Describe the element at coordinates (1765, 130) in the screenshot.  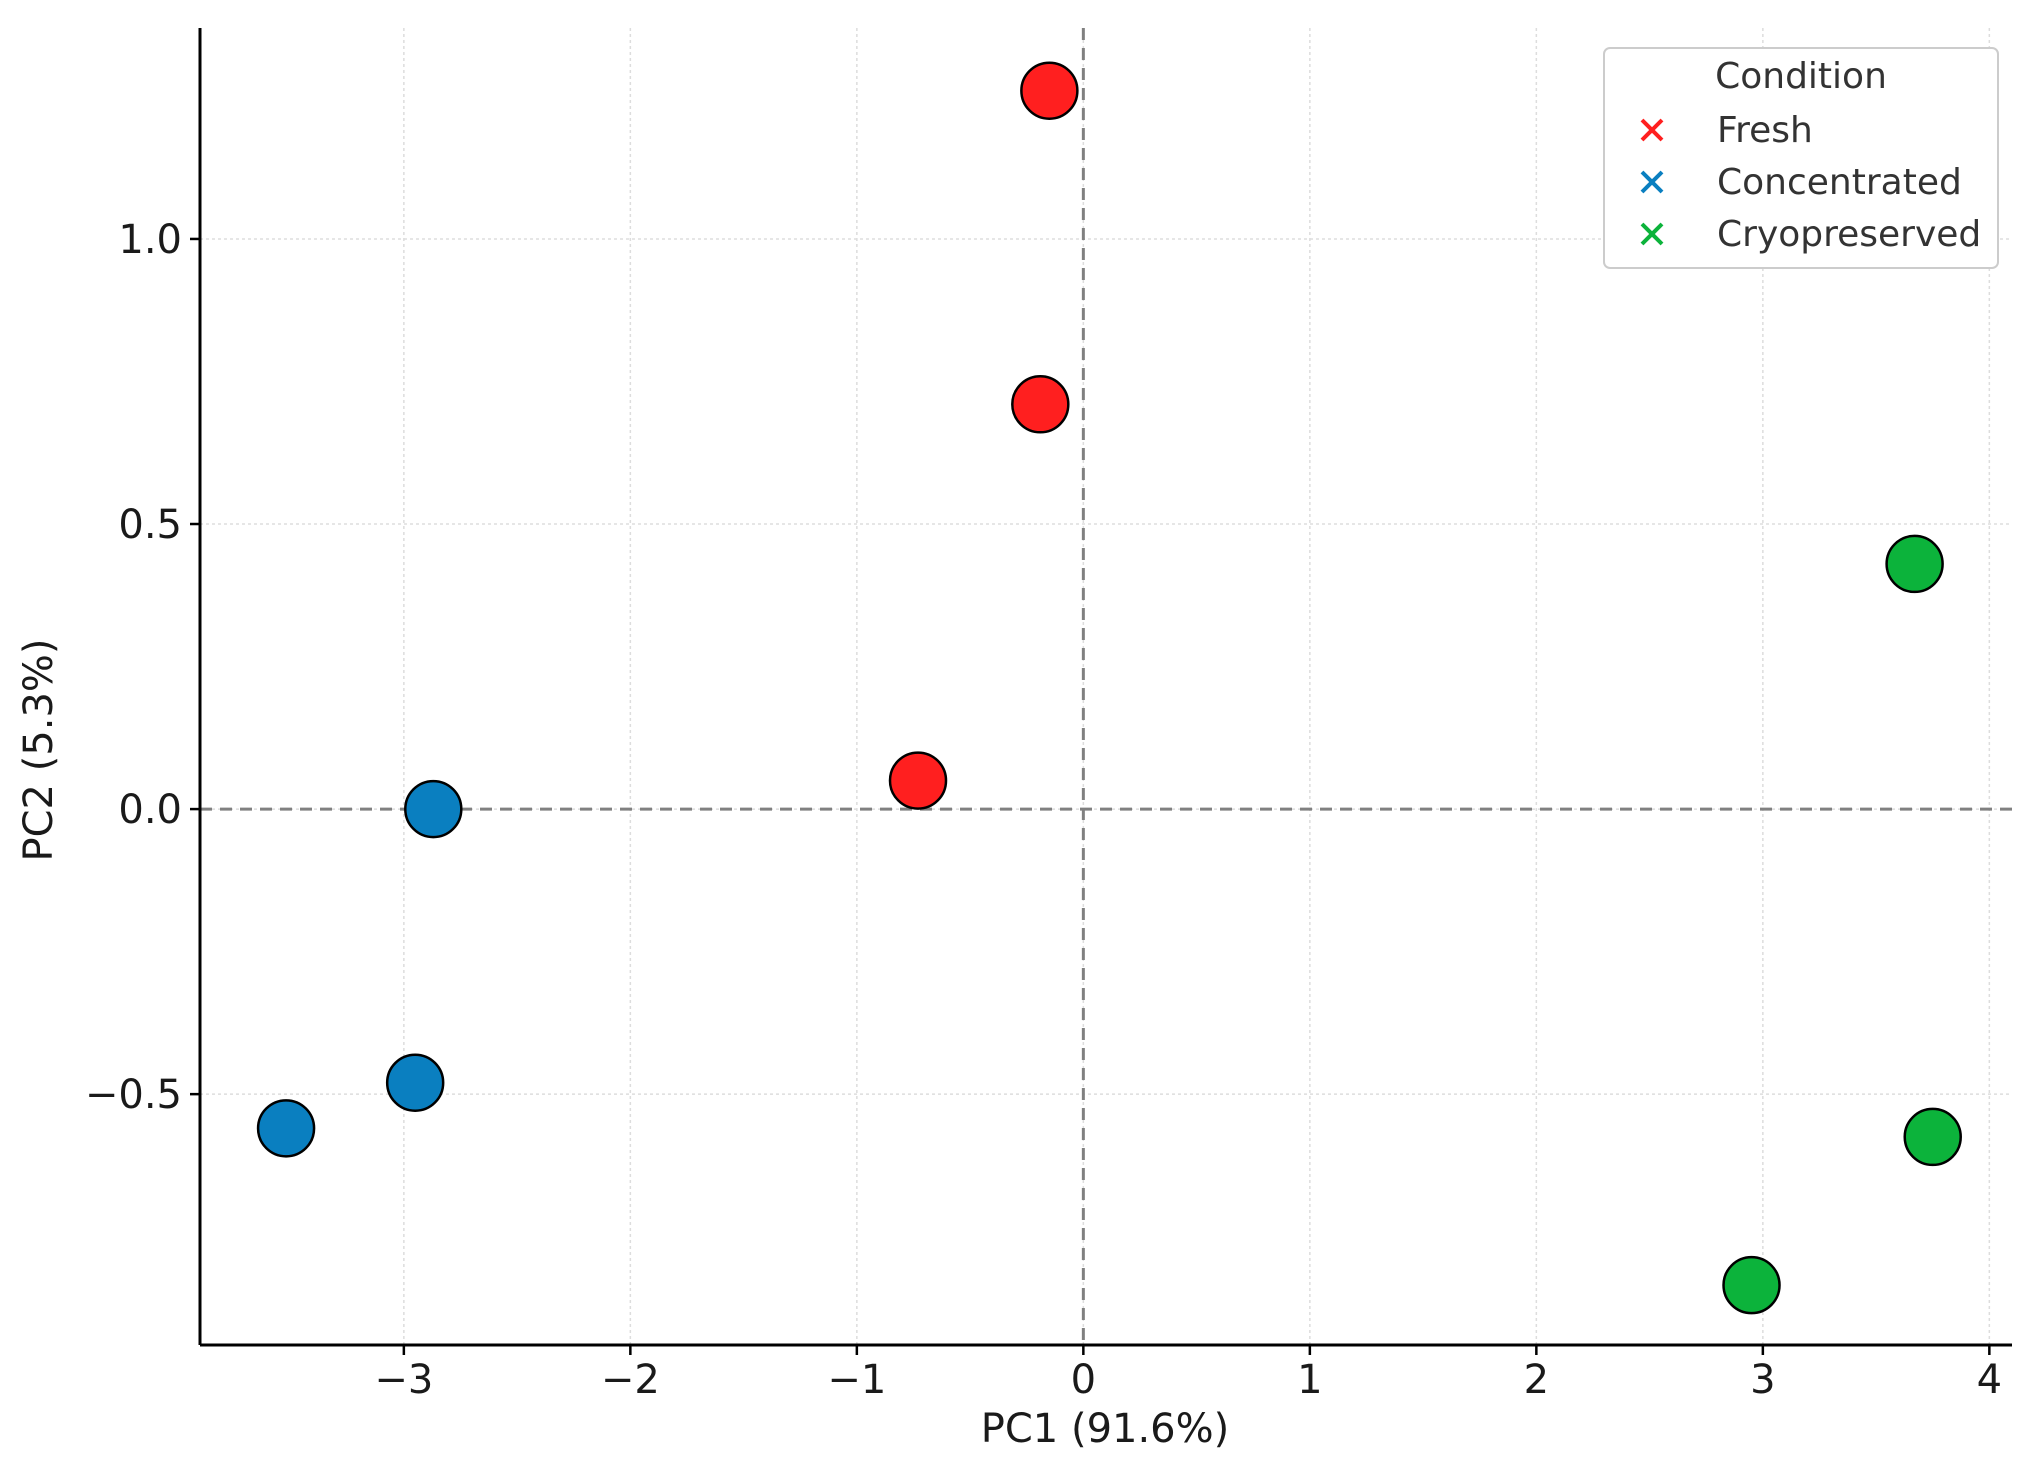
I see `legend-label-fresh: Fresh` at that location.